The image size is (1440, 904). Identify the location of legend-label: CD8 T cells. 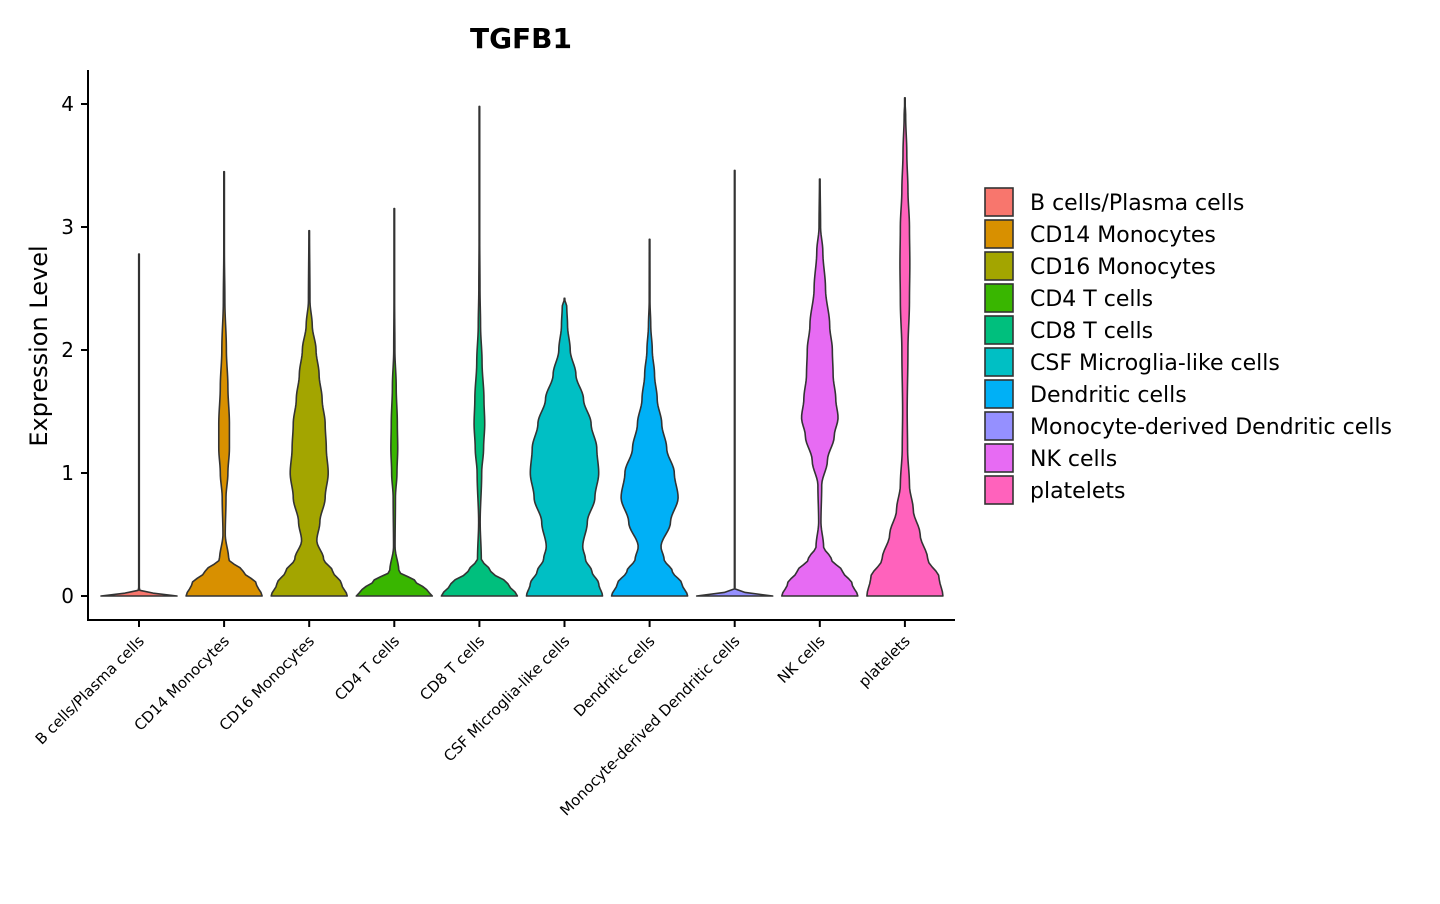
(1091, 331).